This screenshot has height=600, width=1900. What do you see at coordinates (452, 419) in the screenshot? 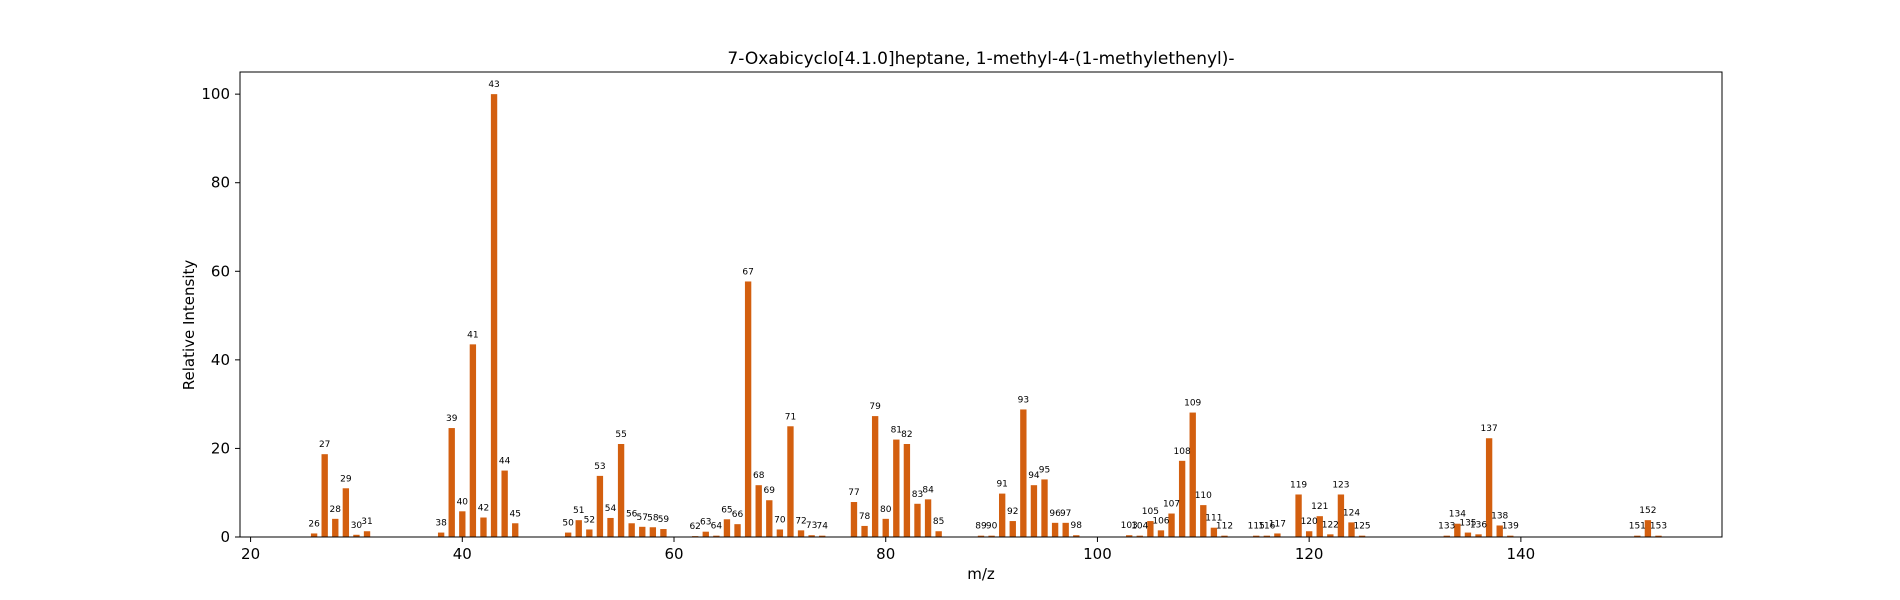
I see `data-label-mz-39: 39` at bounding box center [452, 419].